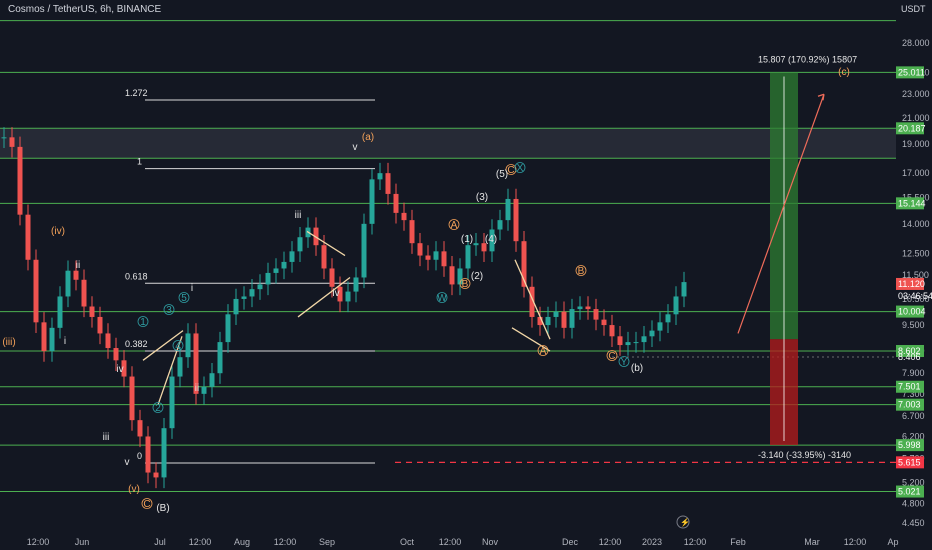 Image resolution: width=932 pixels, height=550 pixels. I want to click on wave-label: Y, so click(624, 362).